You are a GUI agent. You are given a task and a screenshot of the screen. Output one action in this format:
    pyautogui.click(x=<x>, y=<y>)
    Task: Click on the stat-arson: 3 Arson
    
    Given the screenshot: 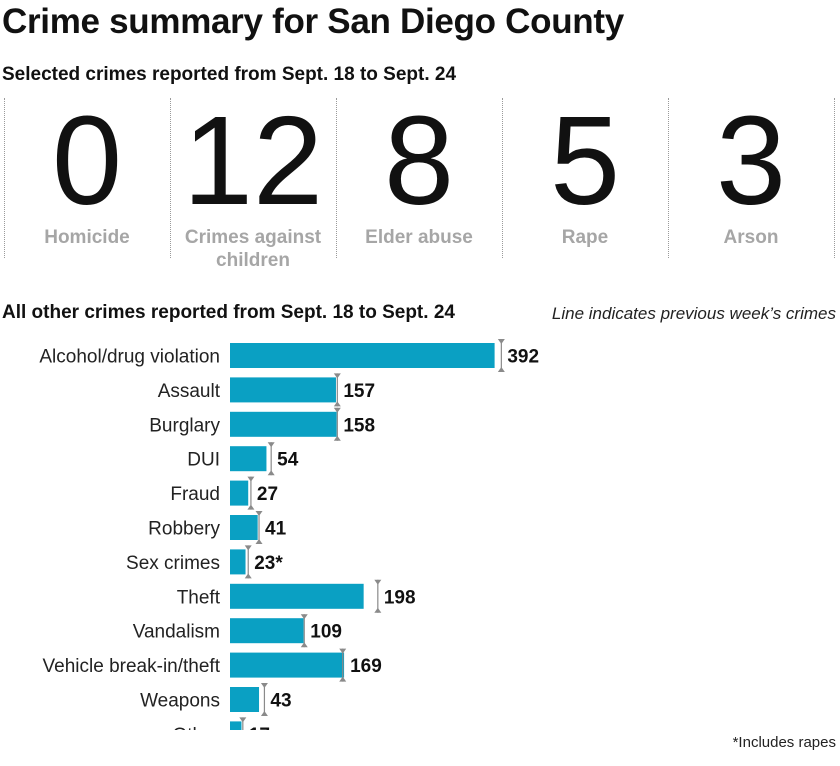 What is the action you would take?
    pyautogui.click(x=751, y=180)
    